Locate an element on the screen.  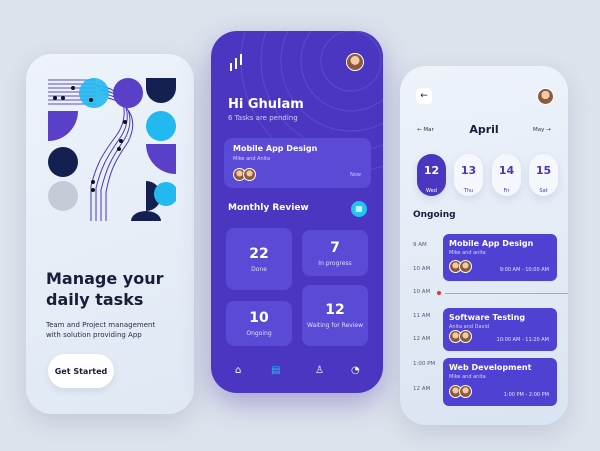
task-time: Now is located at coordinates (355, 175).